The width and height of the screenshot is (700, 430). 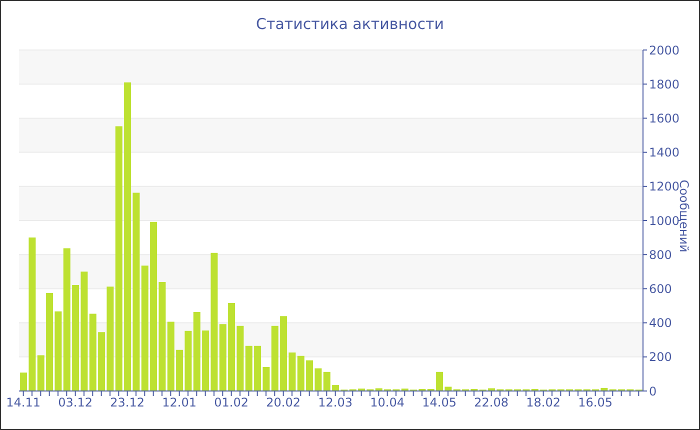 I want to click on chart-title: Статистика активности, so click(x=350, y=24).